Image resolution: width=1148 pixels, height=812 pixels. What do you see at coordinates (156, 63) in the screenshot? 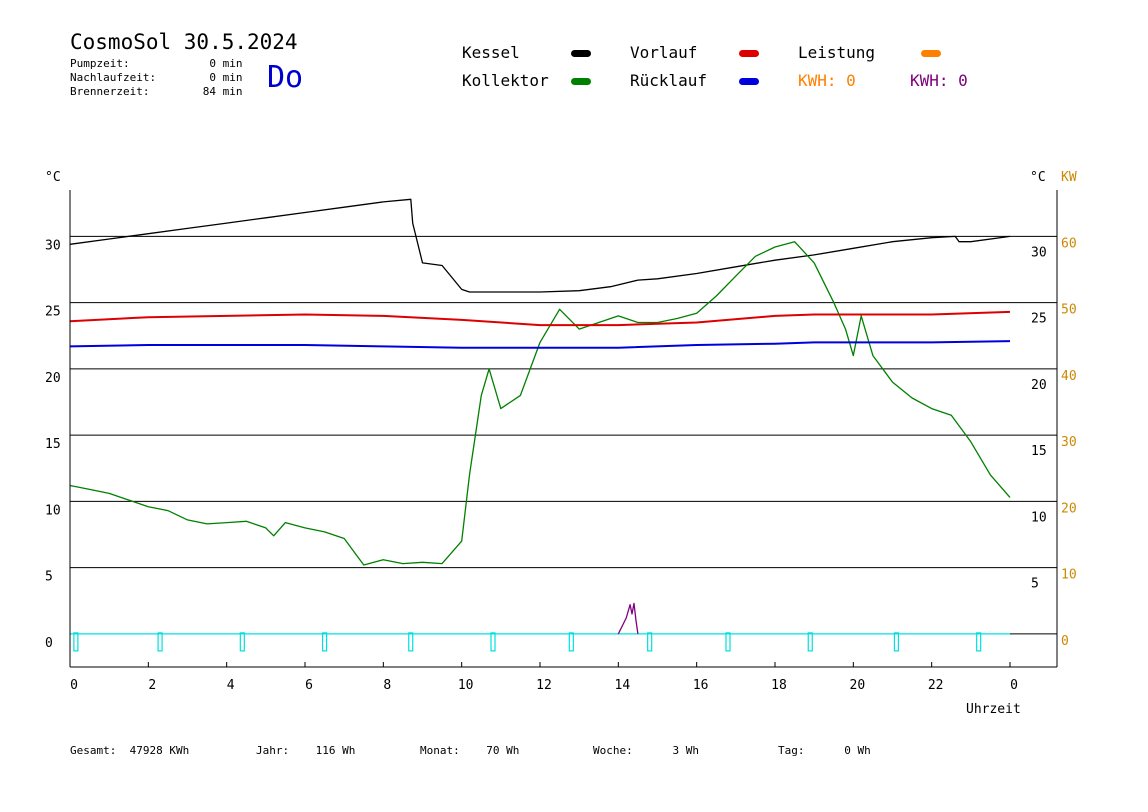
I see `info-pumpzeit: Pumpzeit: 0 min` at bounding box center [156, 63].